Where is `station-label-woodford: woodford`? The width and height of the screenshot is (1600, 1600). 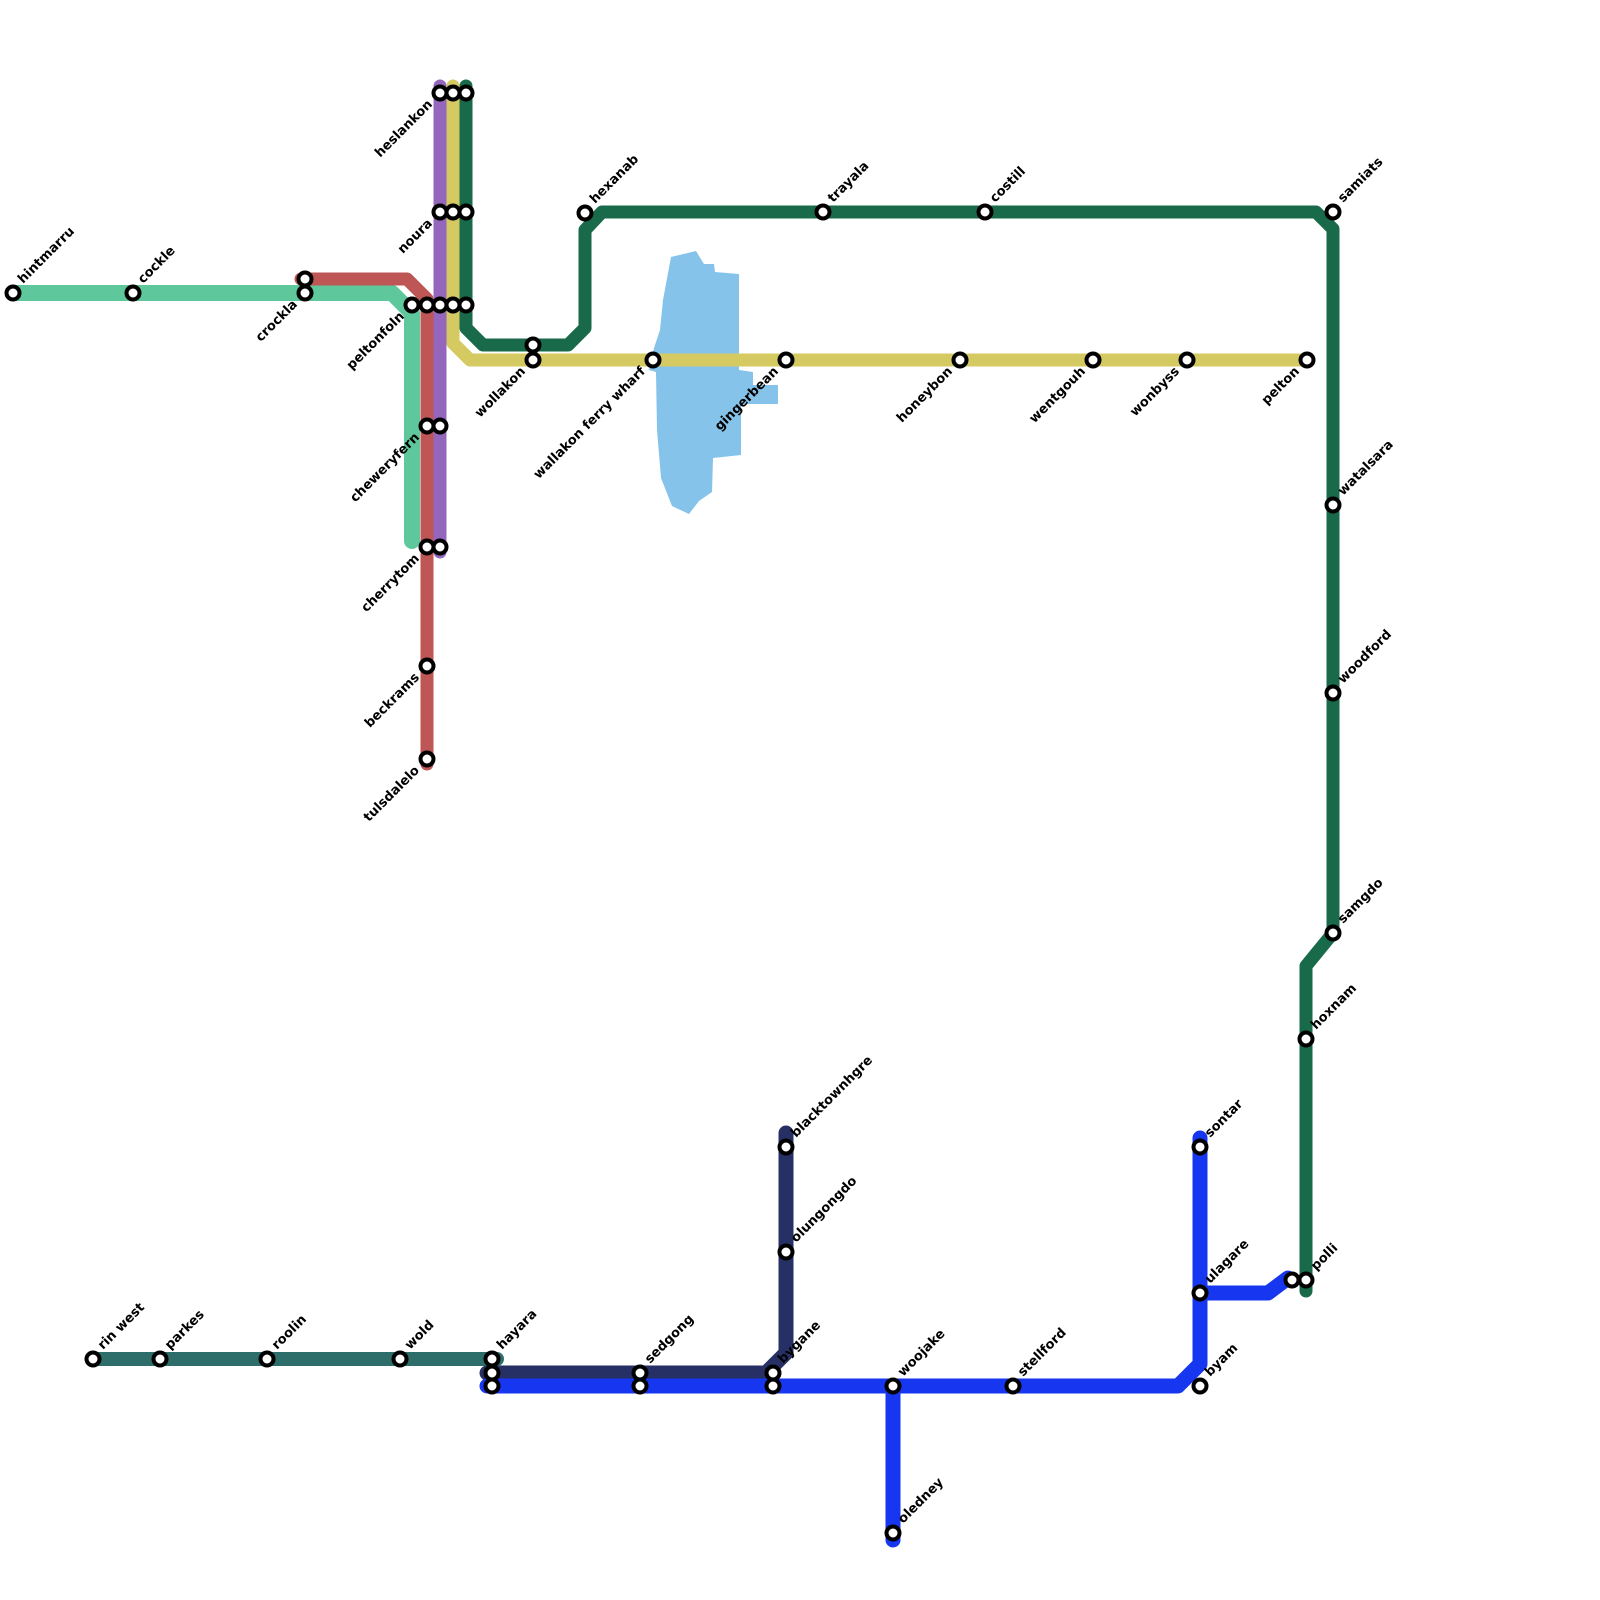
station-label-woodford: woodford is located at coordinates (1365, 657).